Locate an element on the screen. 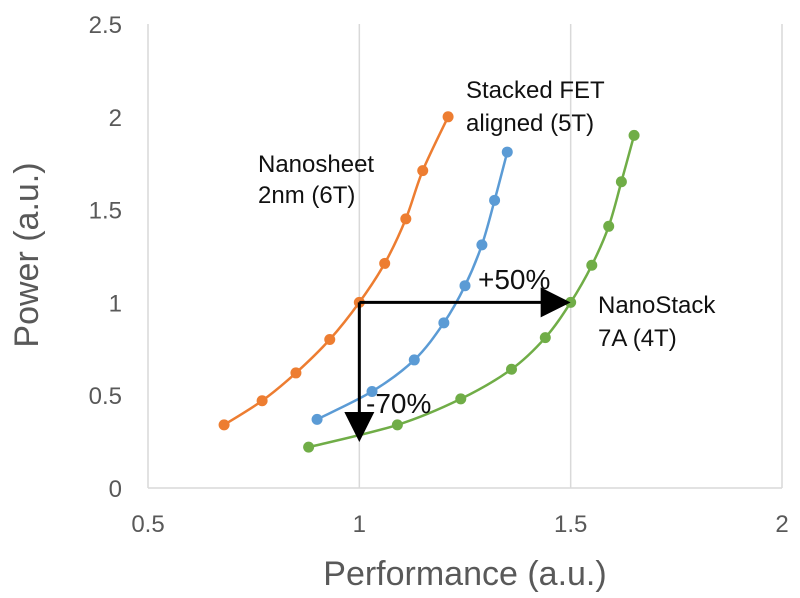 The image size is (800, 598). x-axis-title: Performance (a.u.) is located at coordinates (464, 574).